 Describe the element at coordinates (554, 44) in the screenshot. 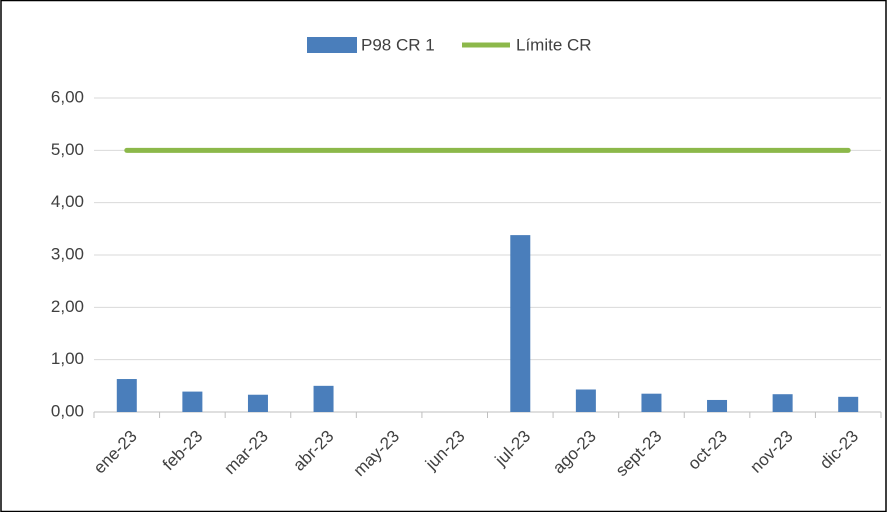

I see `legend-label: Límite CR` at that location.